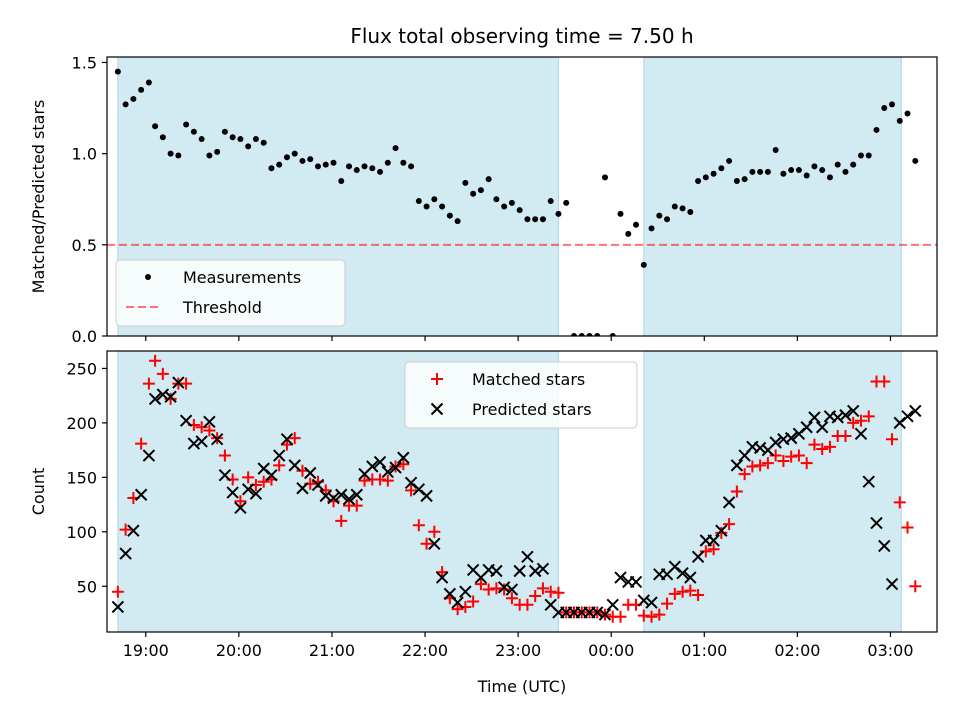 The width and height of the screenshot is (960, 724). Describe the element at coordinates (528, 379) in the screenshot. I see `legend-label-matched-stars: Matched stars` at that location.